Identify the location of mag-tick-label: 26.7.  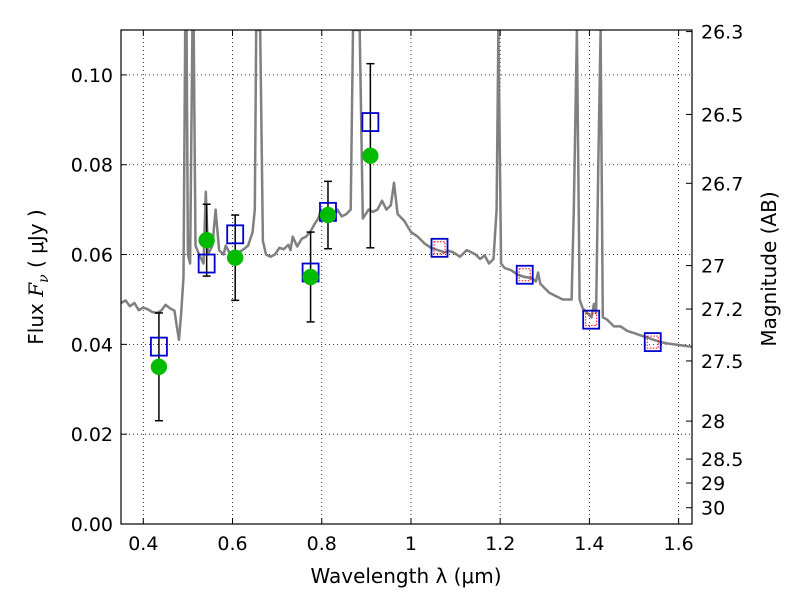
(722, 184).